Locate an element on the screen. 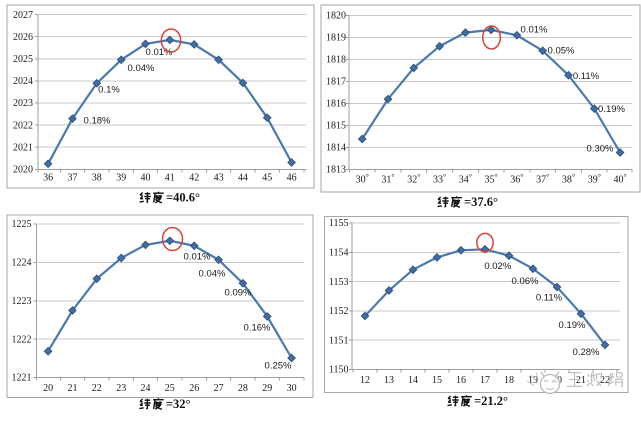 The height and width of the screenshot is (427, 641). svg-text: 15 is located at coordinates (437, 380).